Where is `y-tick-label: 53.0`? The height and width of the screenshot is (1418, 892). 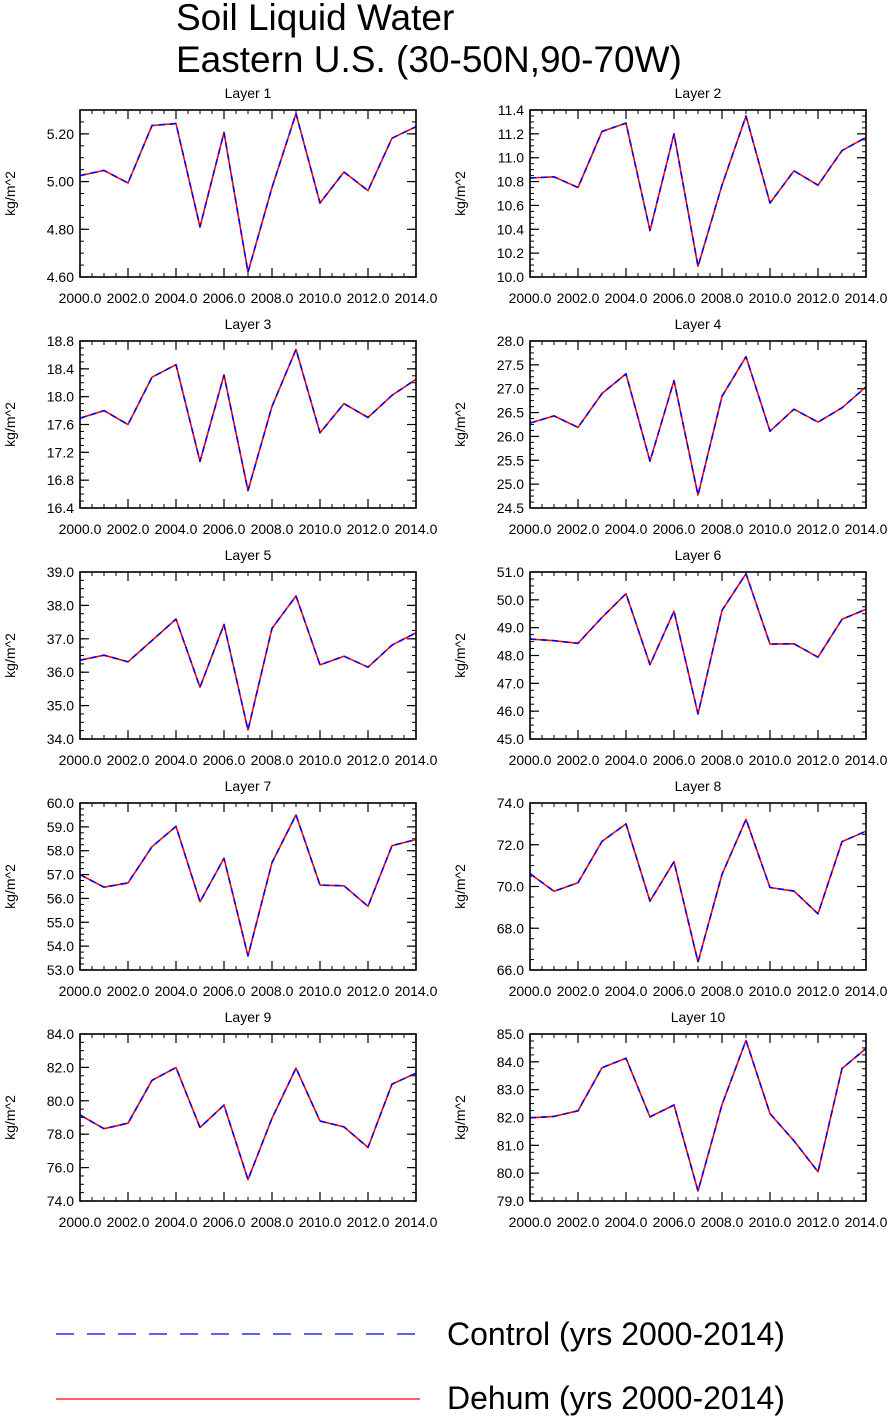 y-tick-label: 53.0 is located at coordinates (60, 970).